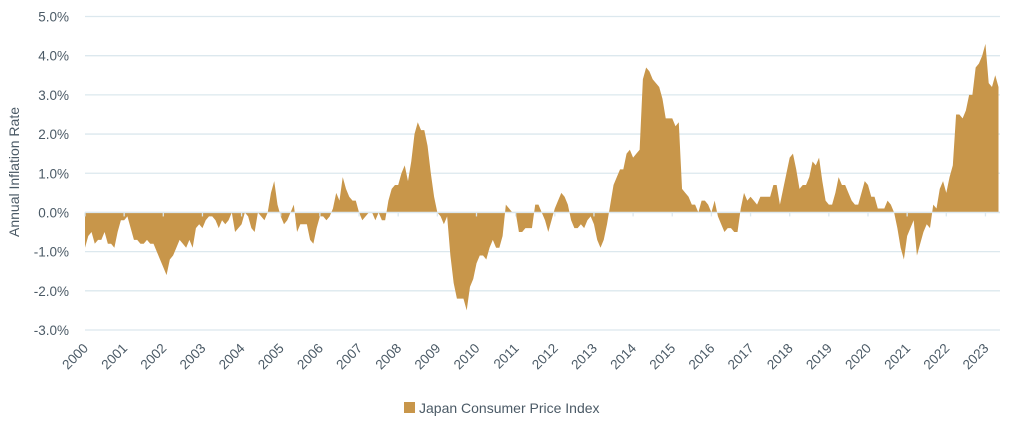 This screenshot has height=425, width=1024. Describe the element at coordinates (310, 357) in the screenshot. I see `x-tick-label: 2006` at that location.